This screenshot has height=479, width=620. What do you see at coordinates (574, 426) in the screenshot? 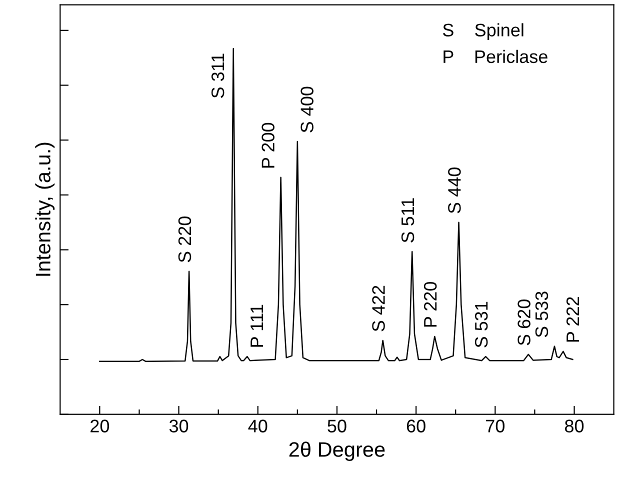
I see `x-tick-label: 80` at bounding box center [574, 426].